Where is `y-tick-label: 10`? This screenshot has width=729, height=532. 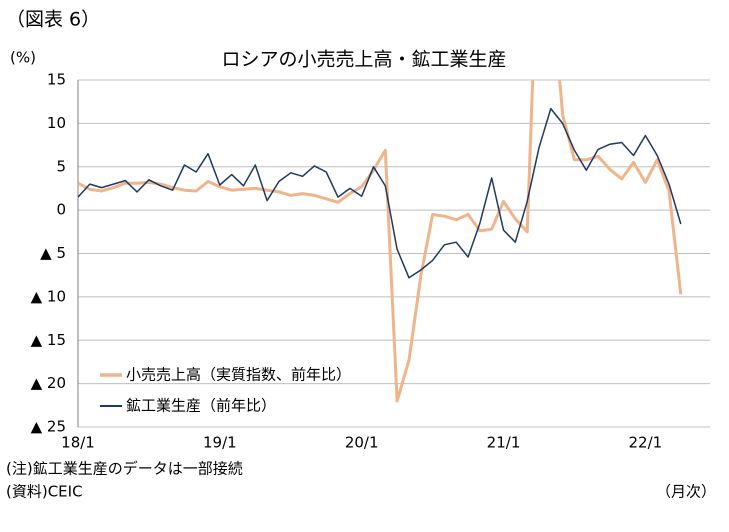 y-tick-label: 10 is located at coordinates (56, 123).